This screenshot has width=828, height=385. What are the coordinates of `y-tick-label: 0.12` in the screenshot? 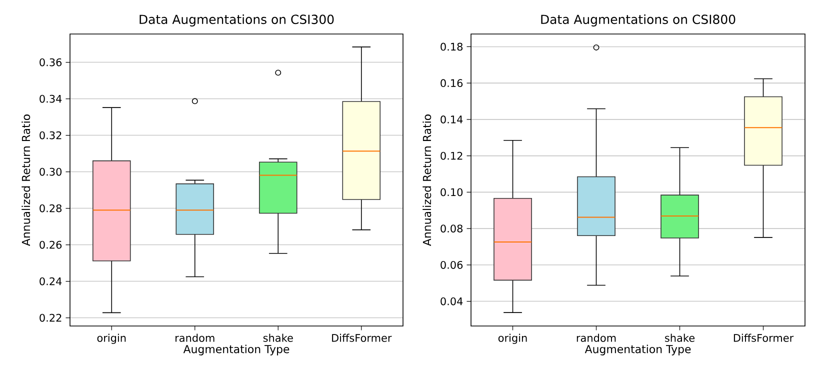 It's located at (451, 156).